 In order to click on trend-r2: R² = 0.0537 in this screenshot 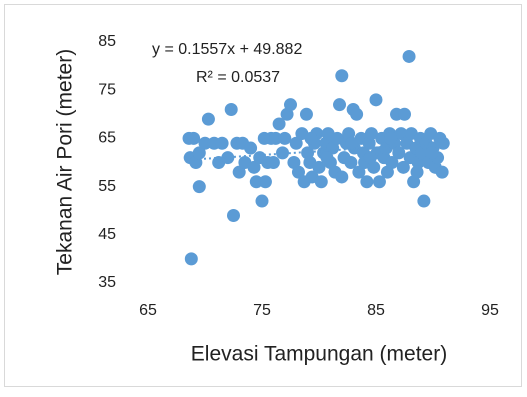, I will do `click(238, 77)`.